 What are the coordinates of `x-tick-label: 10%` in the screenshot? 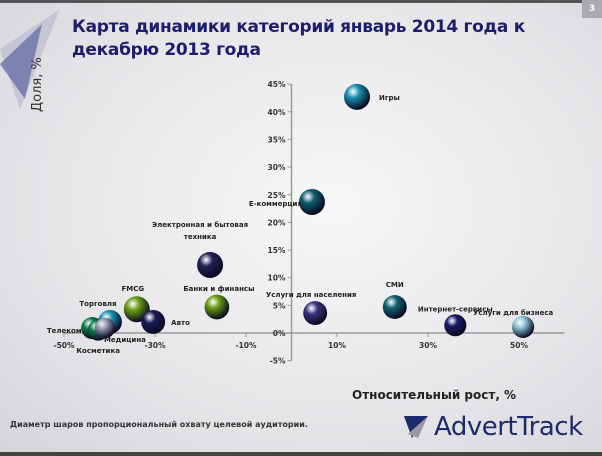 It's located at (337, 345).